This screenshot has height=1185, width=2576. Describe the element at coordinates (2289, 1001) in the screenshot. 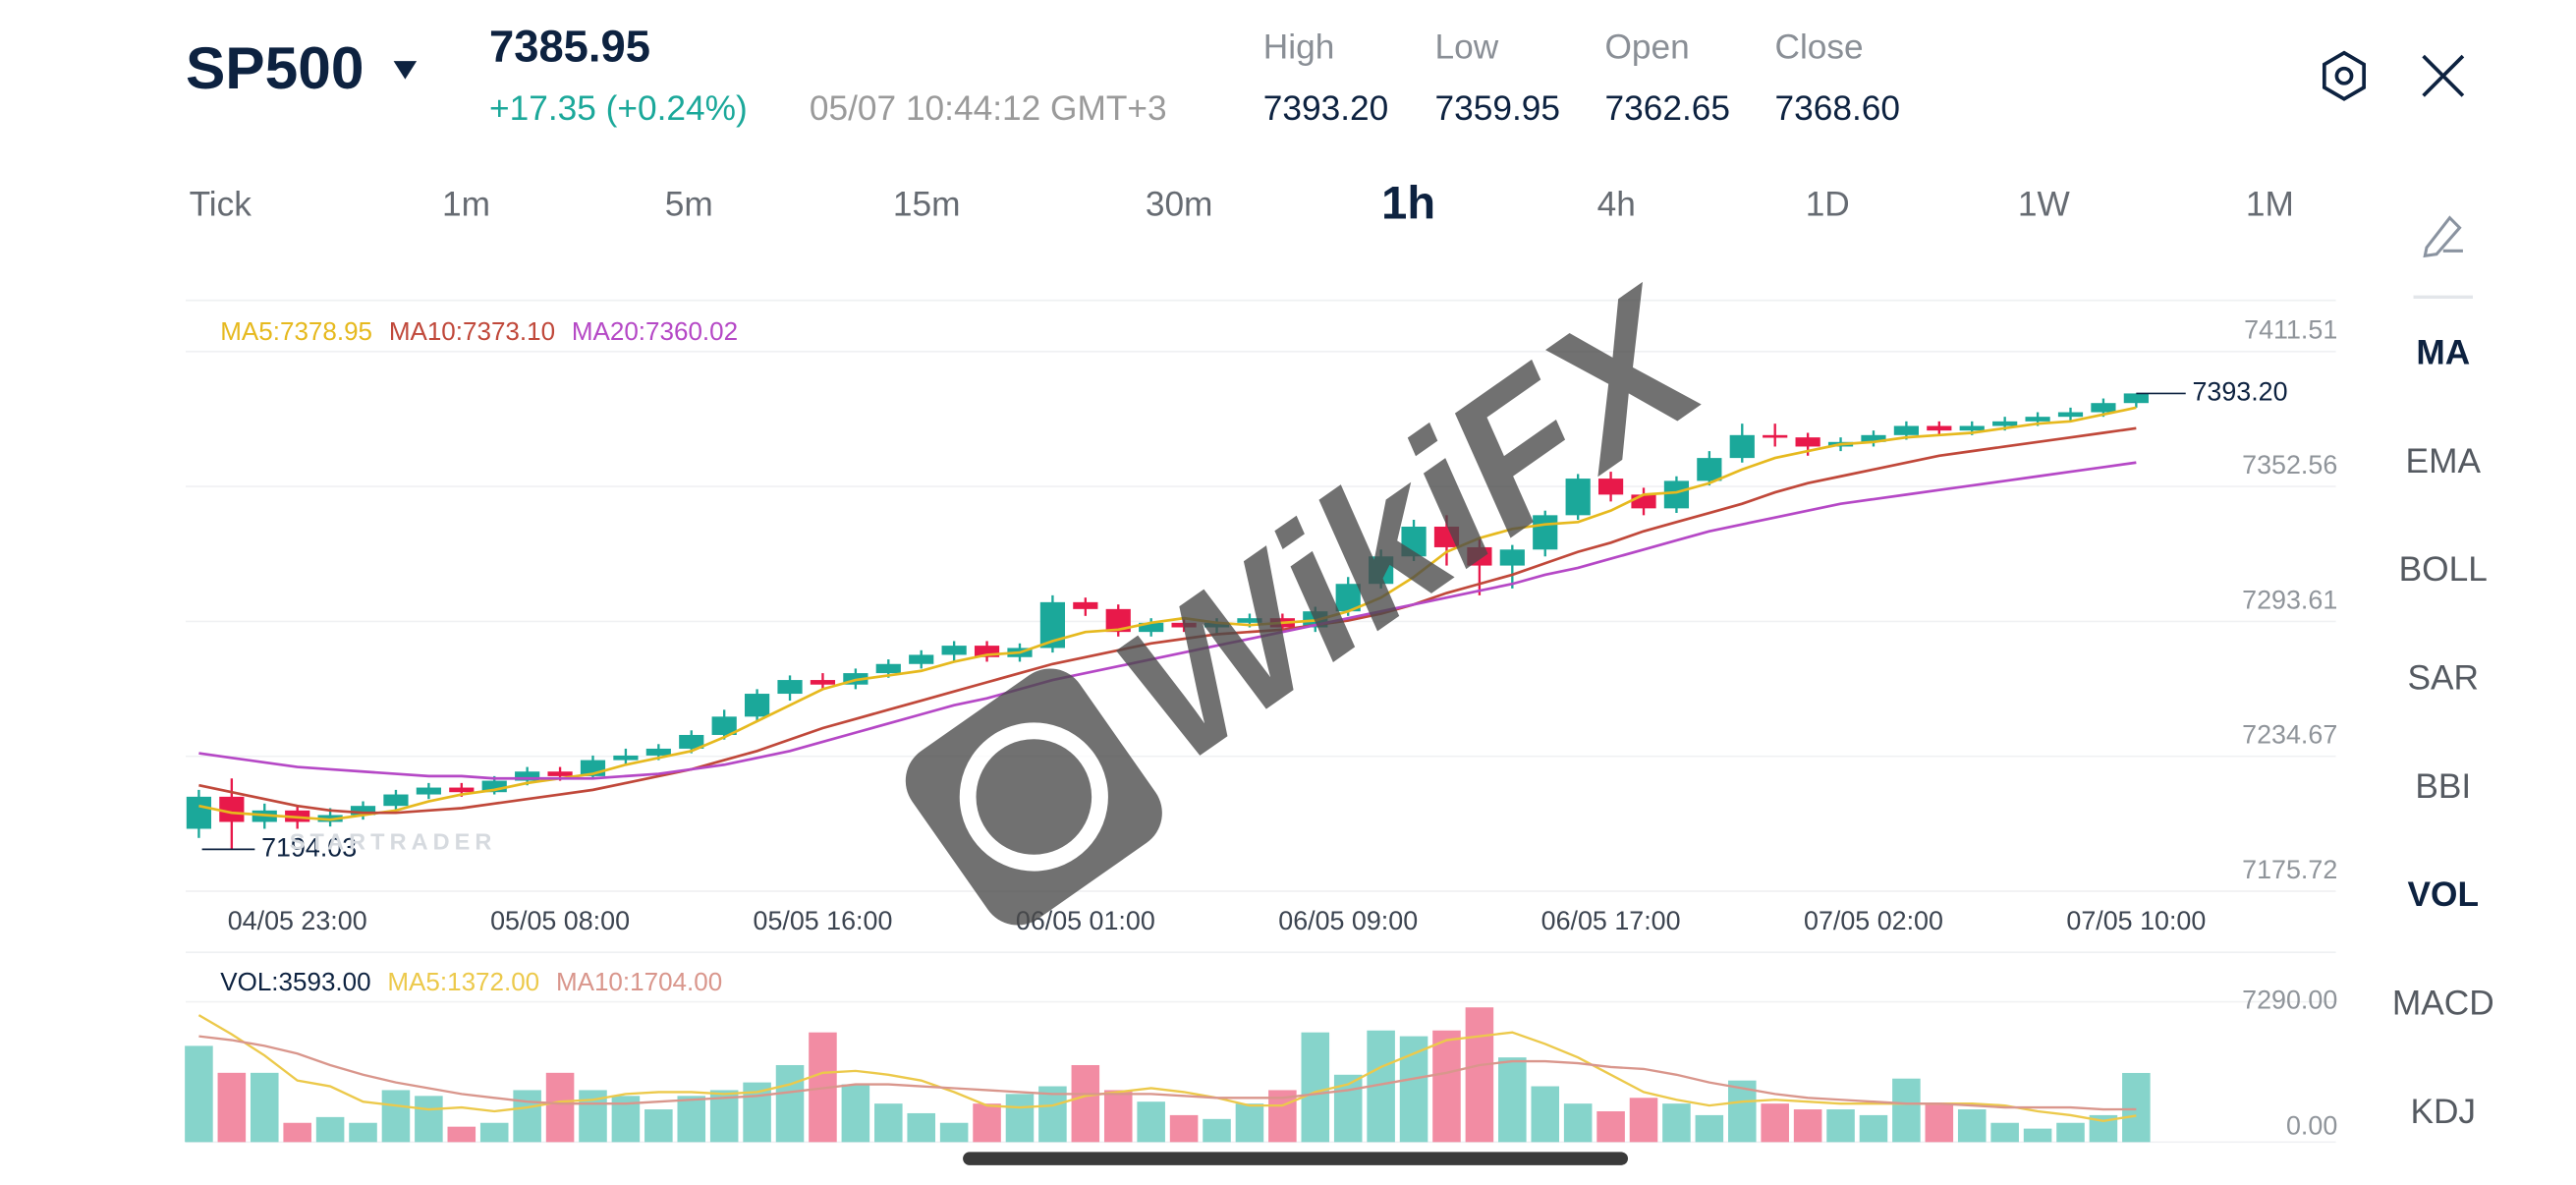

I see `y-tick-label: 7290.00` at that location.